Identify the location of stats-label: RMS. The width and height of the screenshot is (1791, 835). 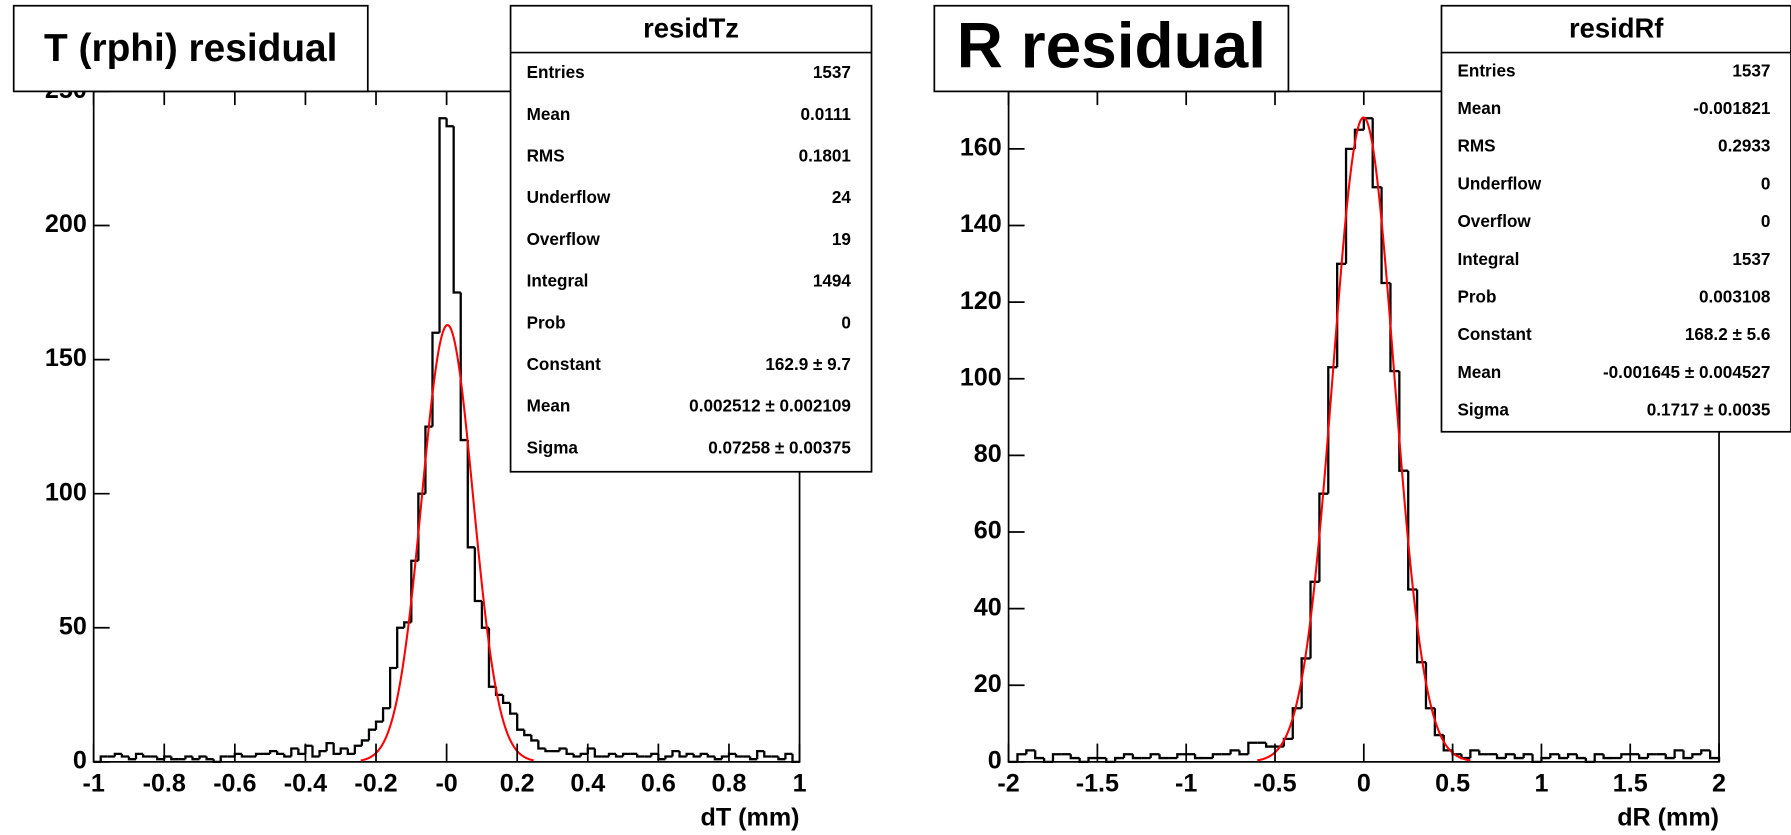
(1476, 146).